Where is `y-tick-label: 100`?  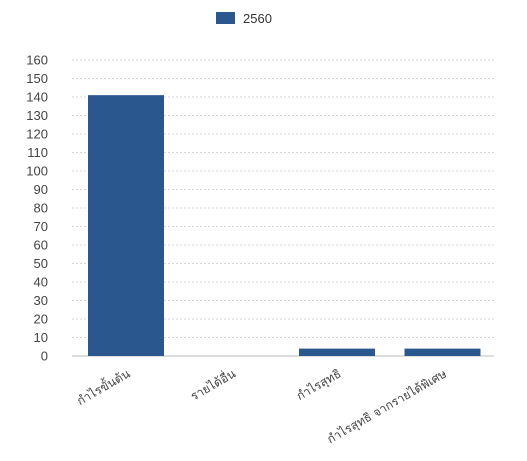
y-tick-label: 100 is located at coordinates (37, 171).